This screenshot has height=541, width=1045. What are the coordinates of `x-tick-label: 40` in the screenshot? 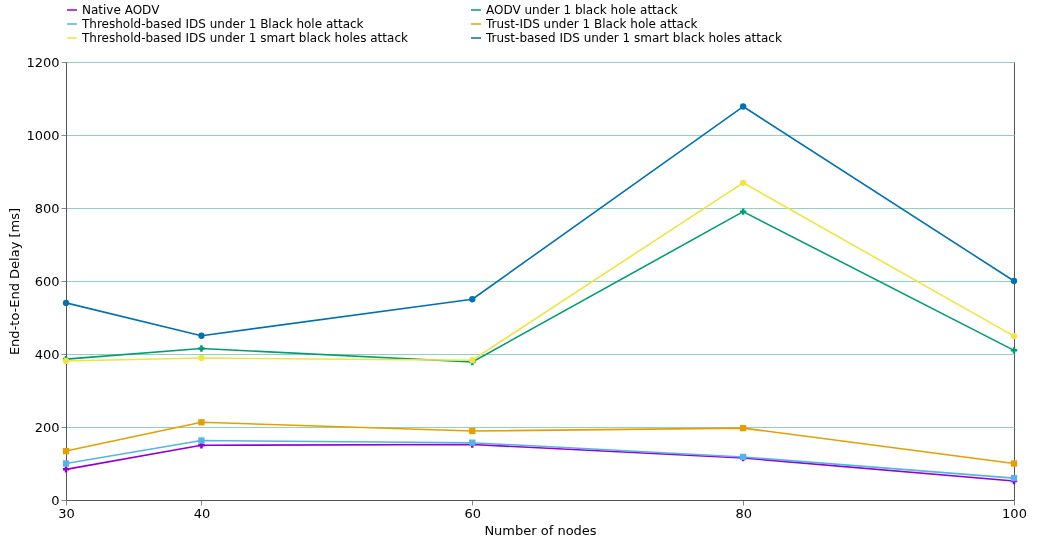 It's located at (202, 513).